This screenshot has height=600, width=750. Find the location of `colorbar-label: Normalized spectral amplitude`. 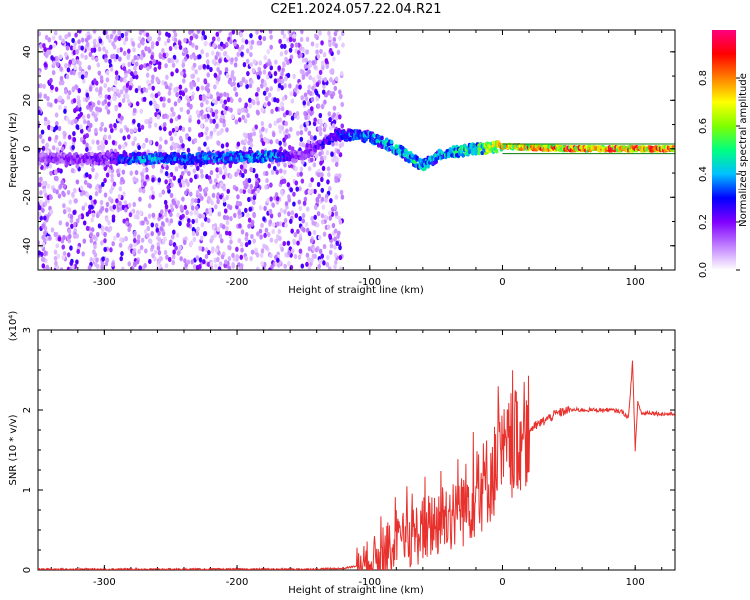

colorbar-label: Normalized spectral amplitude is located at coordinates (743, 150).